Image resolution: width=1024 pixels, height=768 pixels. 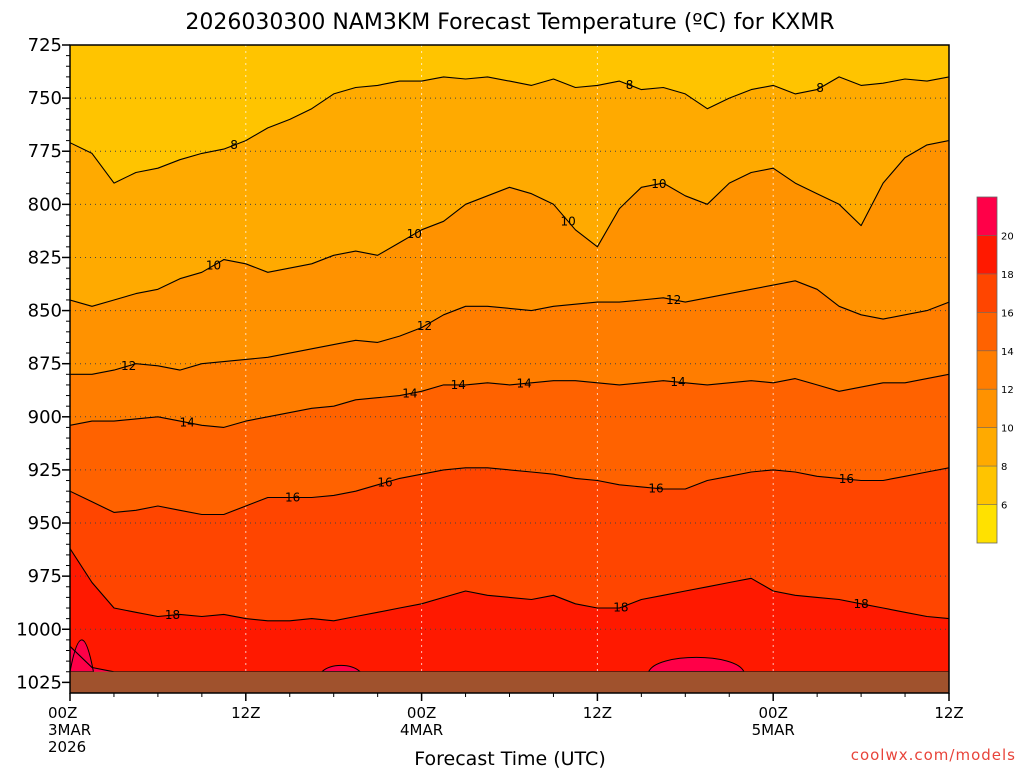 What do you see at coordinates (1007, 275) in the screenshot?
I see `colorbar-label-18: 18` at bounding box center [1007, 275].